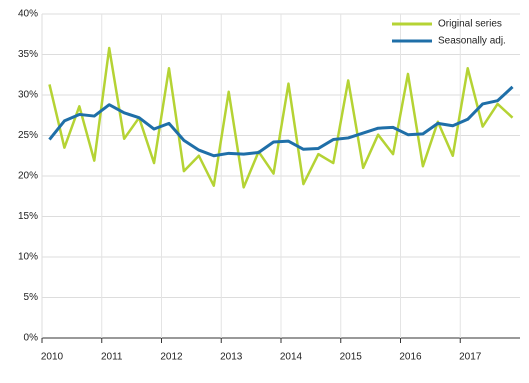 The width and height of the screenshot is (529, 383). I want to click on y-tick-label: 20%, so click(28, 176).